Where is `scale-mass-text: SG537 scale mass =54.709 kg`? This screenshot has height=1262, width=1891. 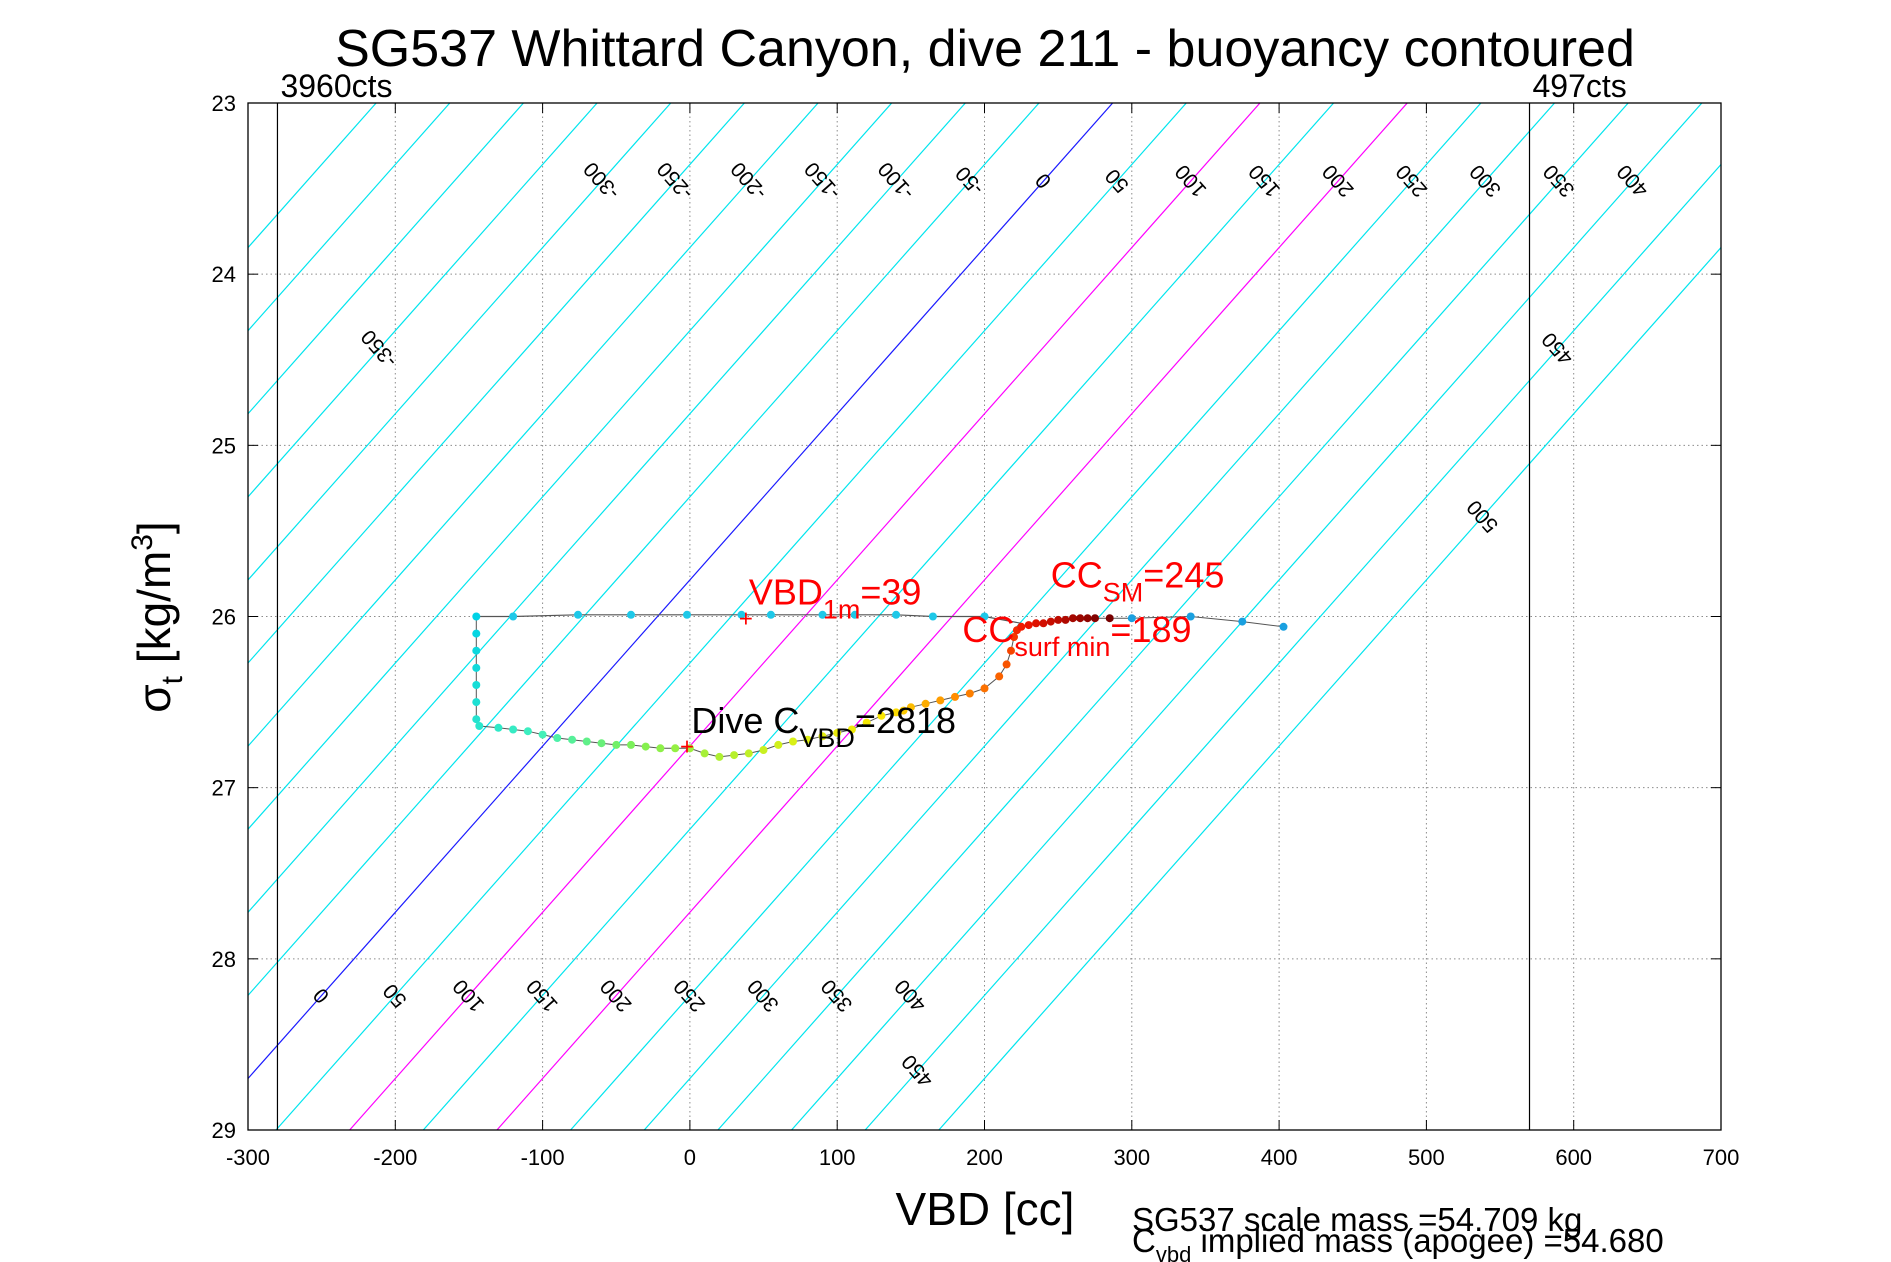
scale-mass-text: SG537 scale mass =54.709 kg is located at coordinates (1357, 1219).